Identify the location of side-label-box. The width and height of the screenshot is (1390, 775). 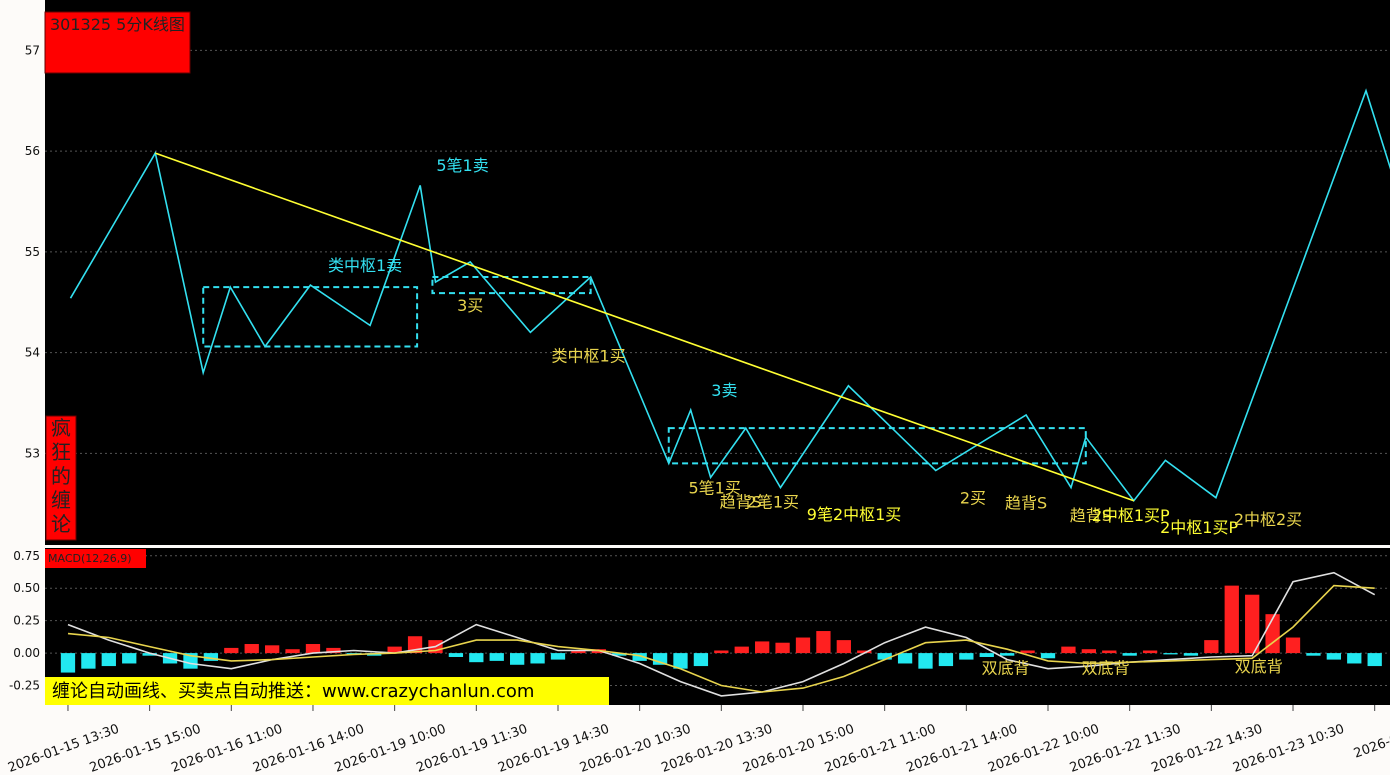
(61, 478).